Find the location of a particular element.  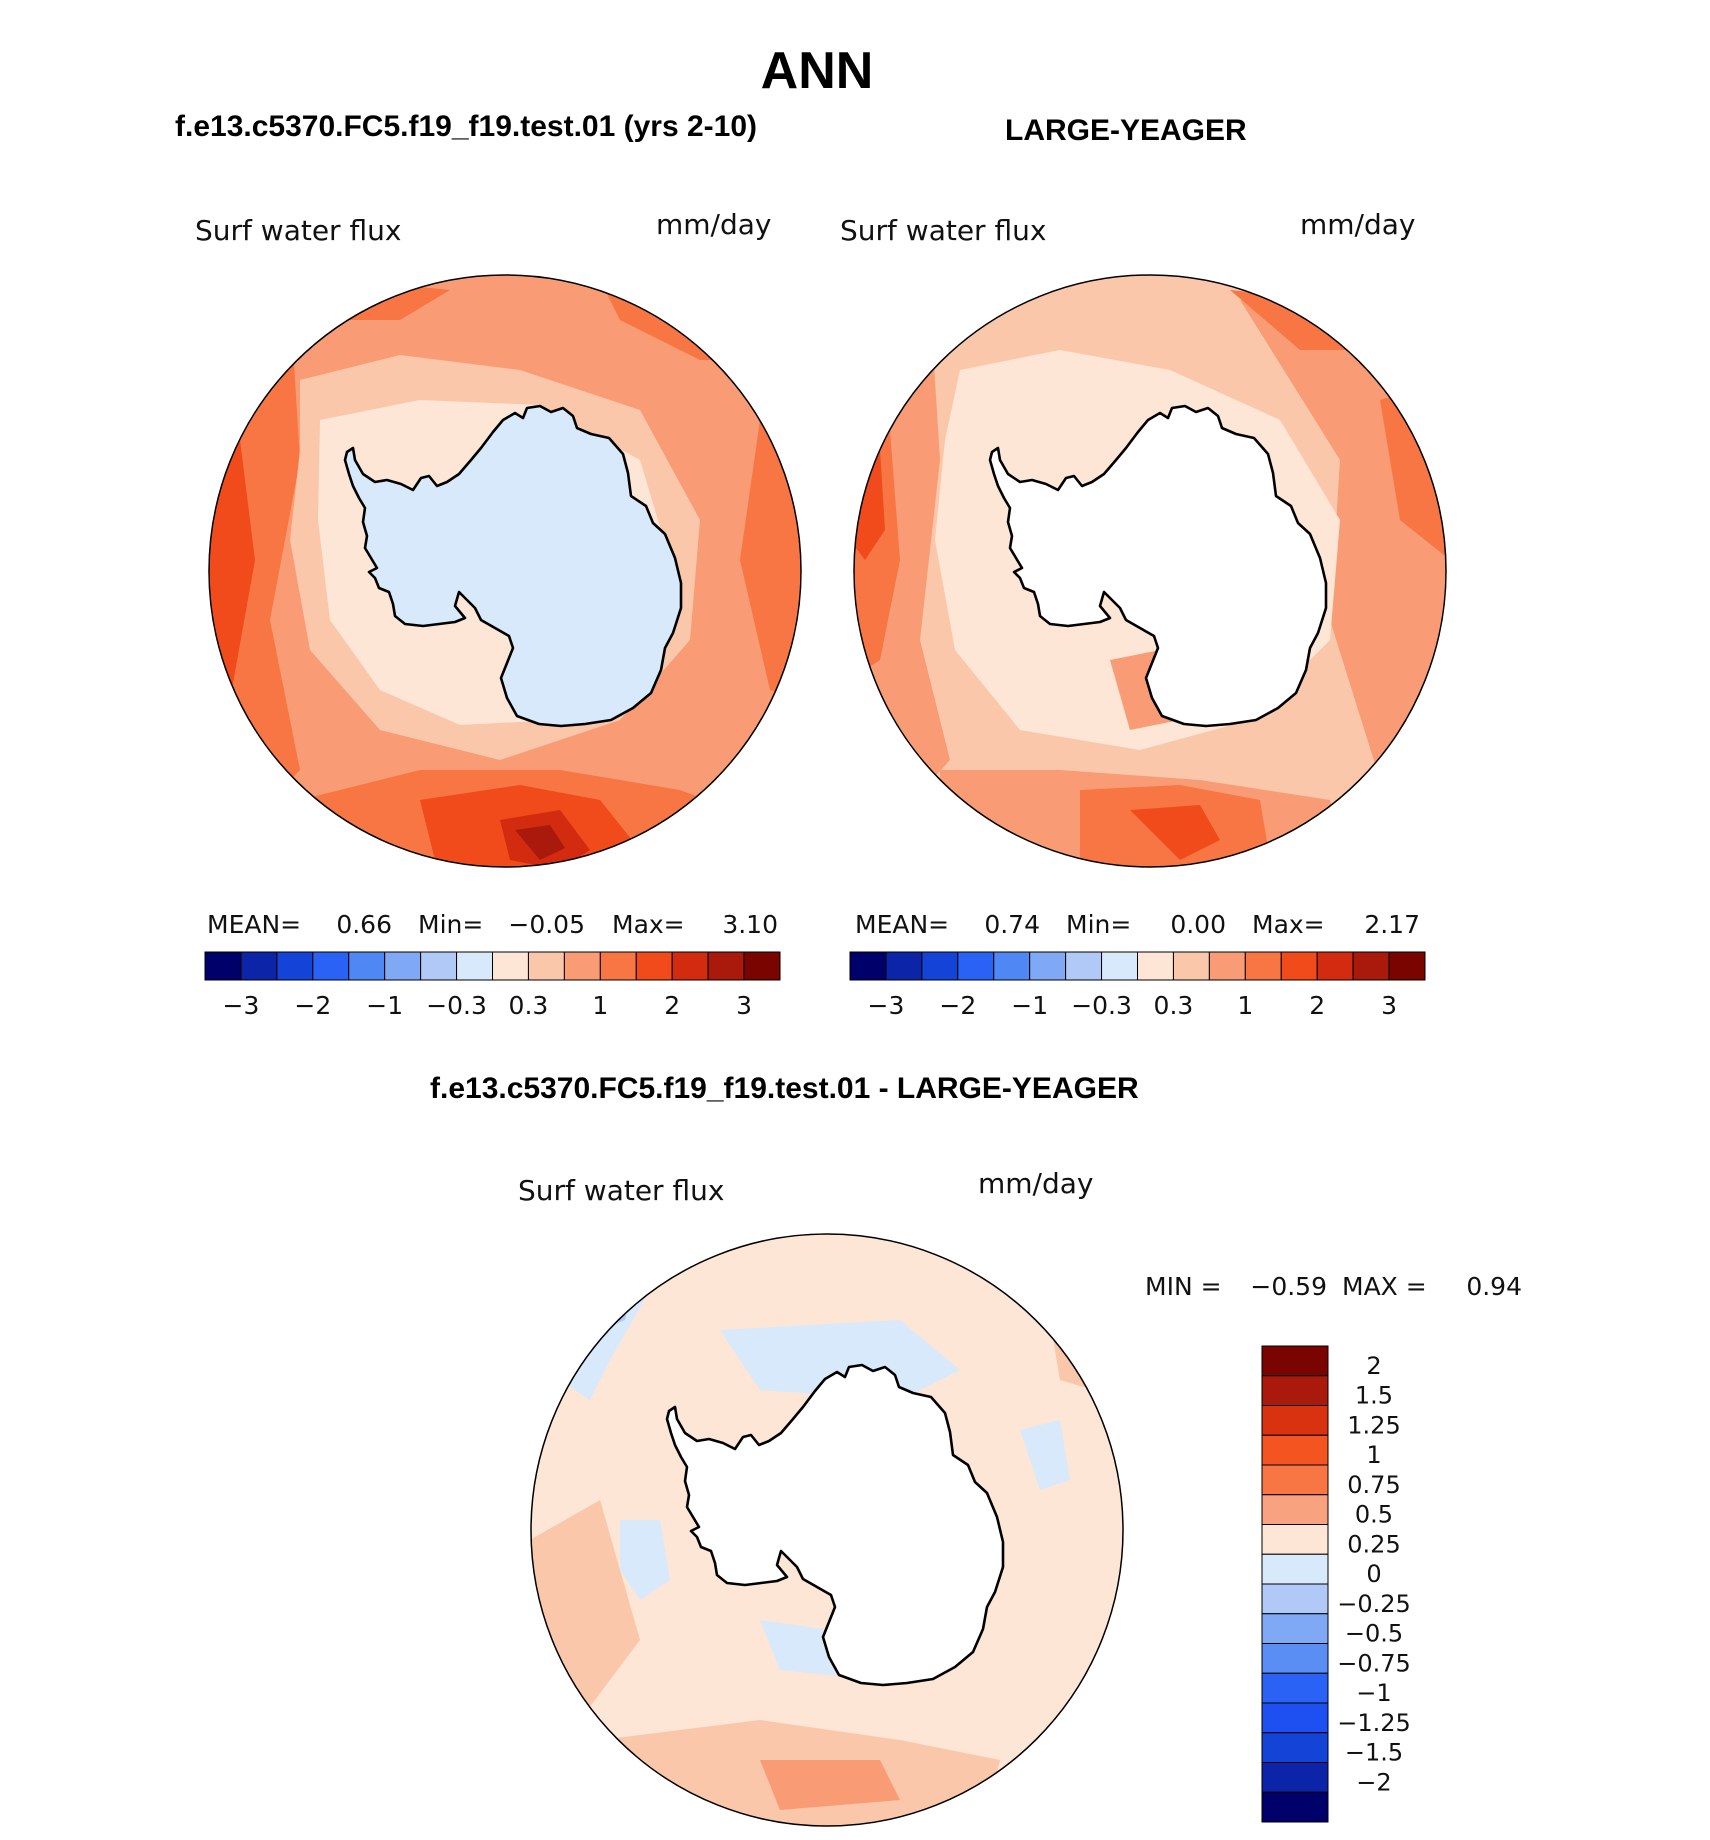

mean-value: 0.74 is located at coordinates (1012, 924).